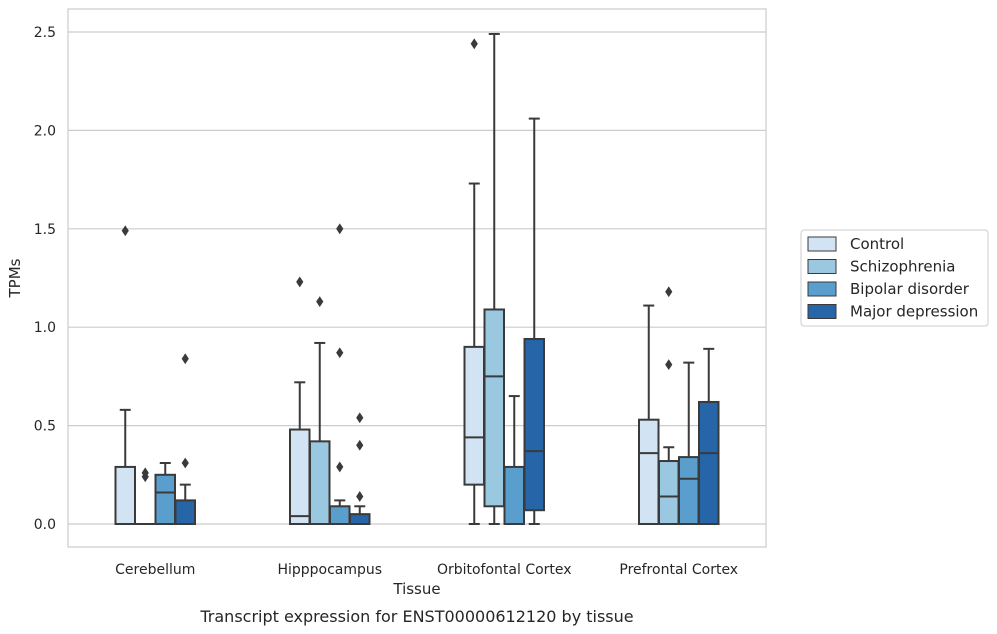 The width and height of the screenshot is (997, 634). I want to click on y-tick-label: 1.5, so click(45, 230).